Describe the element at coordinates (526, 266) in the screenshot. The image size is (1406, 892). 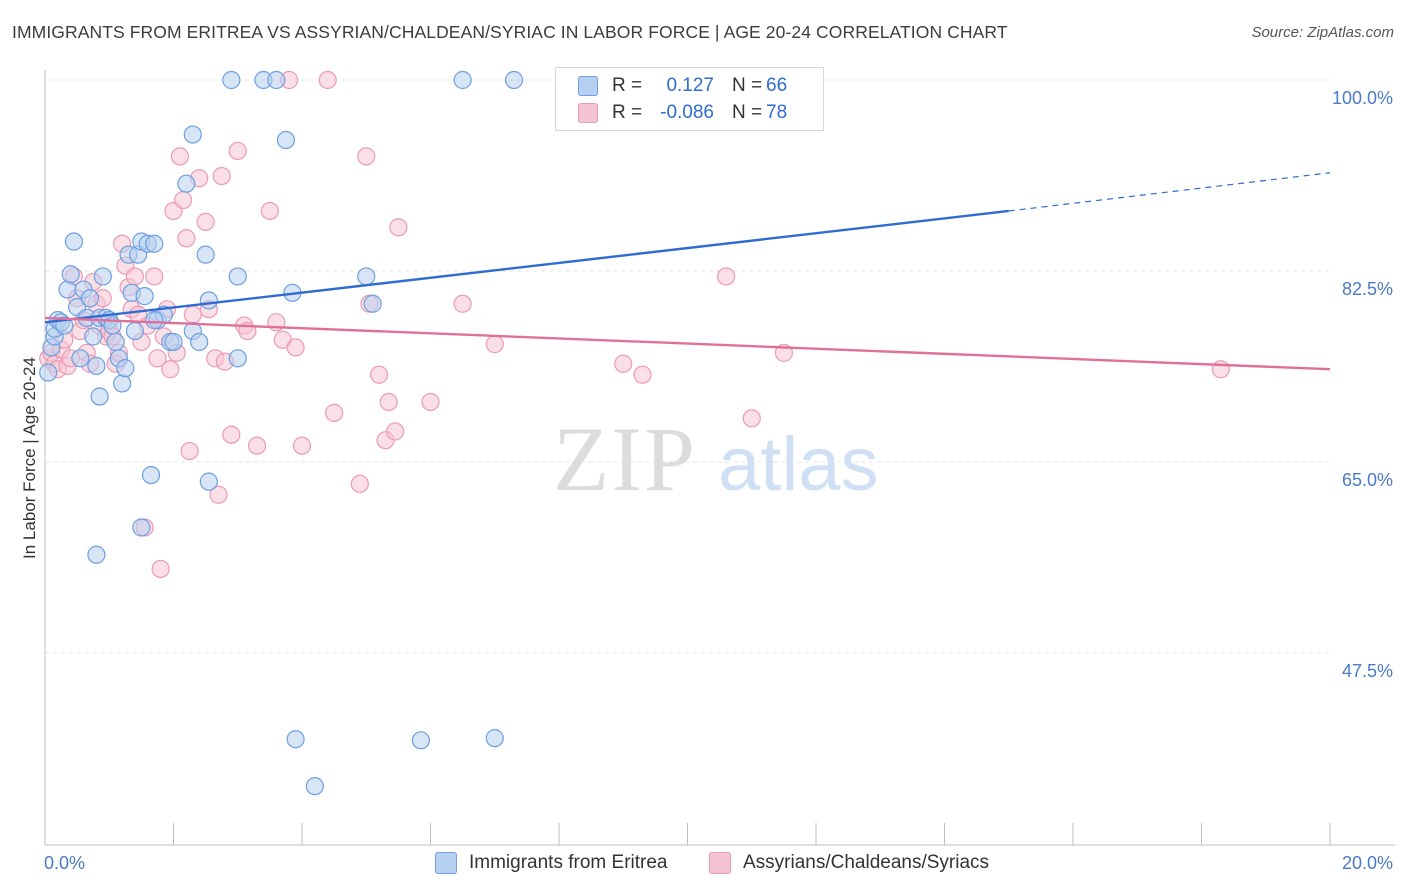
I see `trend-line-eritrea` at that location.